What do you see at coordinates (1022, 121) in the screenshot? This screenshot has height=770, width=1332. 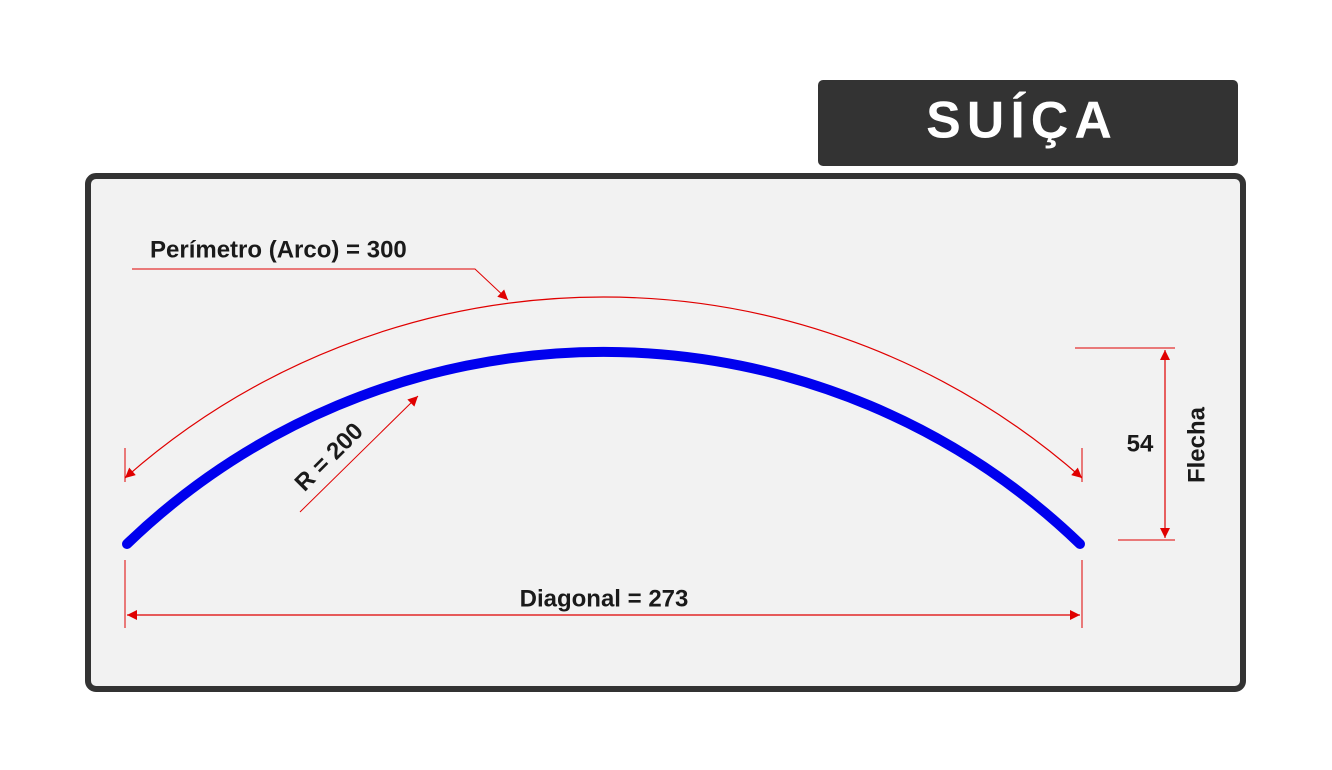 I see `title: SUÍÇA` at bounding box center [1022, 121].